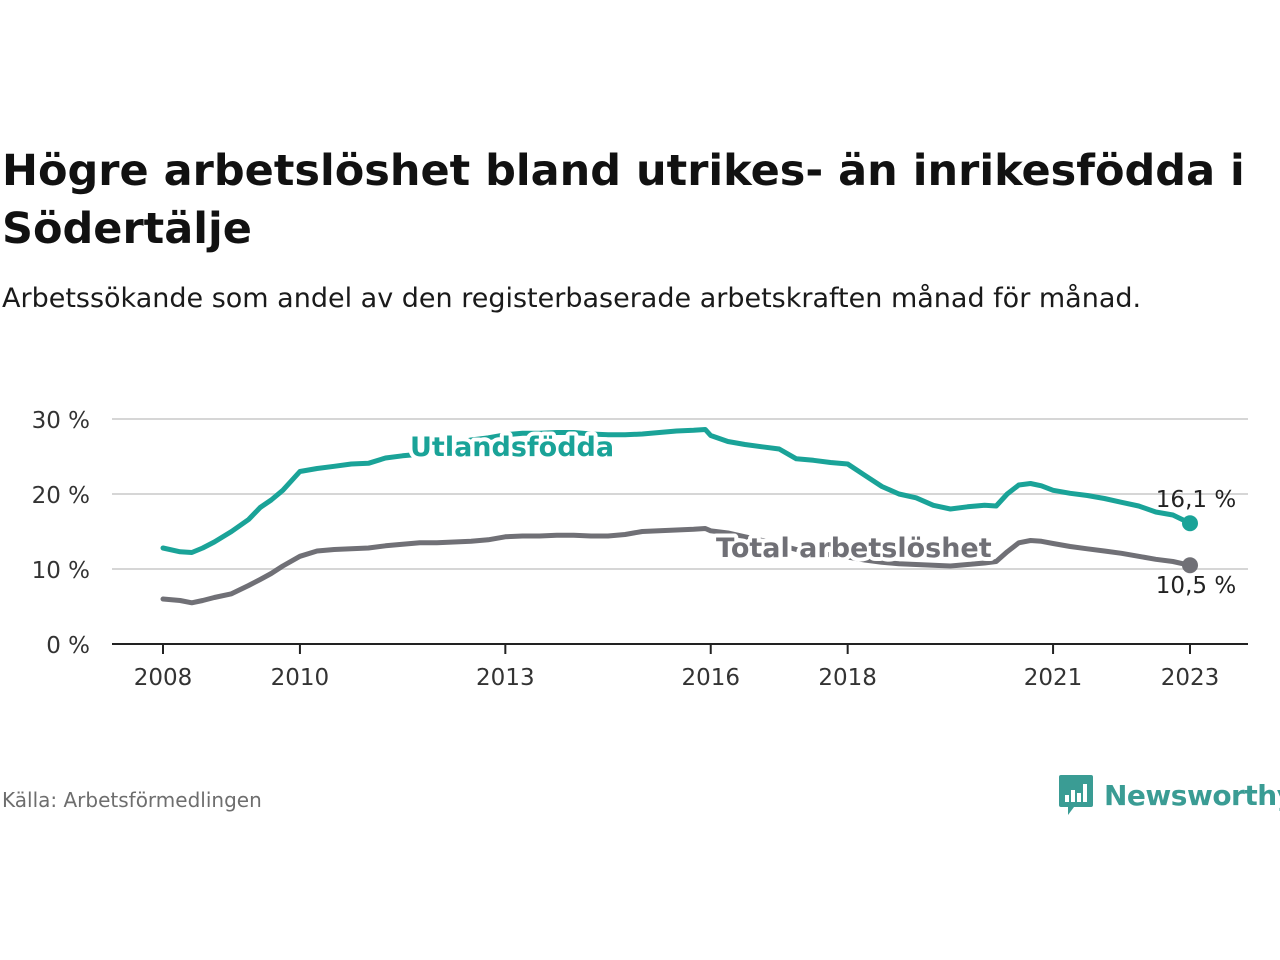 This screenshot has width=1280, height=960. Describe the element at coordinates (512, 447) in the screenshot. I see `series-label-utlandsfodda: Utlandsfödda` at that location.